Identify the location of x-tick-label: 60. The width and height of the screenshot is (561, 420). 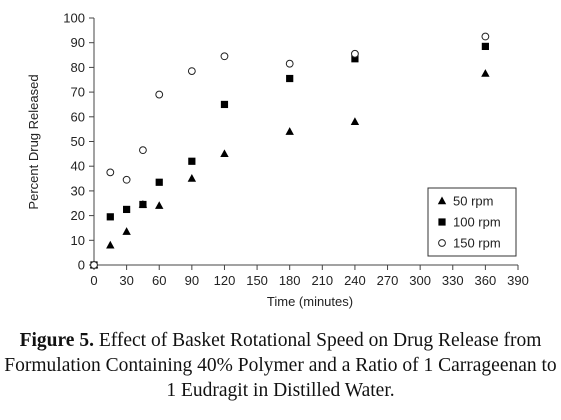
(159, 280).